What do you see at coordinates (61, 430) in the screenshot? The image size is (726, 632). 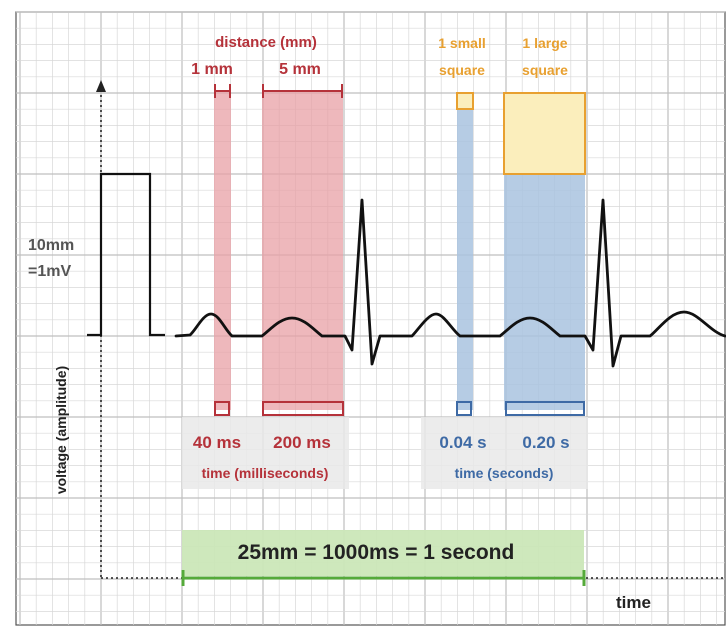 I see `y-axis-label: voltage (amplitude)` at bounding box center [61, 430].